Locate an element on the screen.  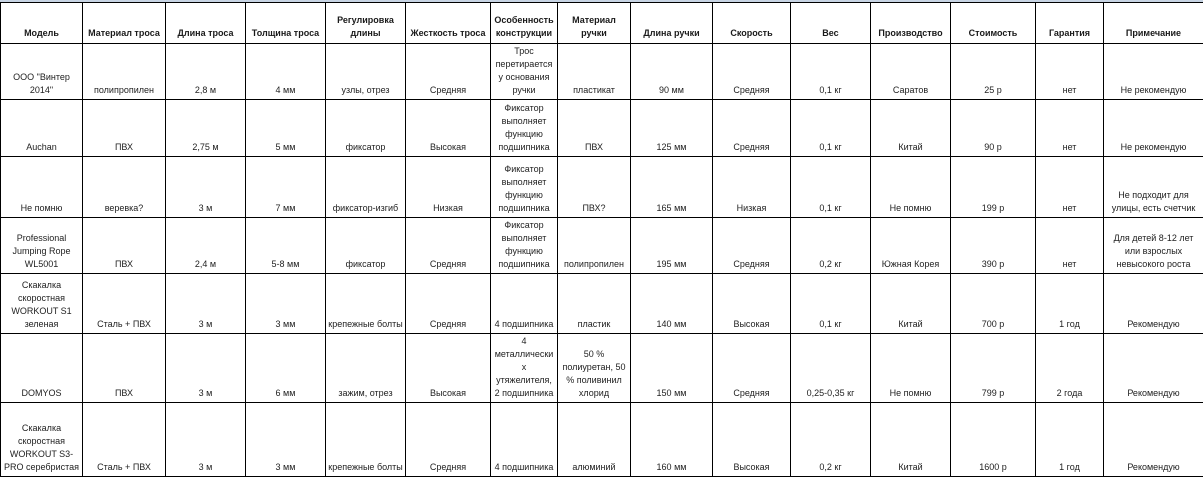
cell-rope-thickness: 5-8 мм is located at coordinates (286, 246).